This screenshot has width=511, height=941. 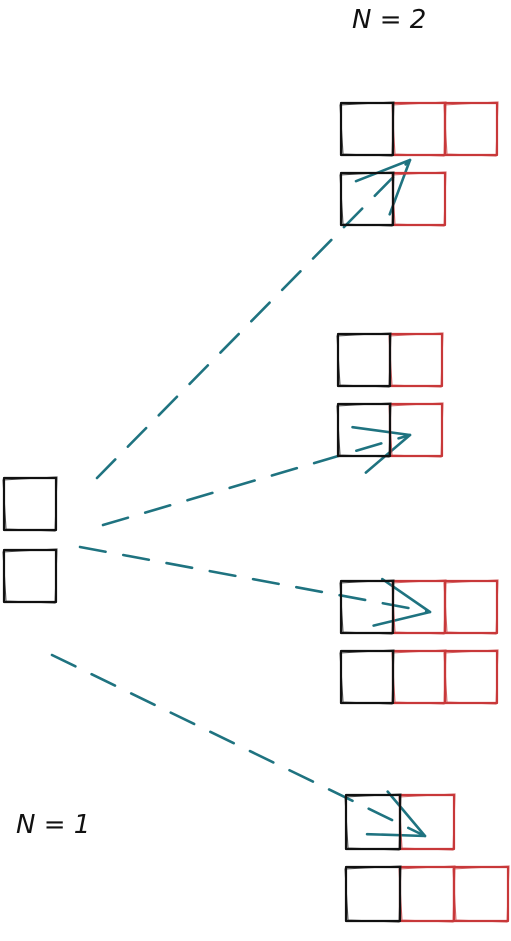 What do you see at coordinates (389, 20) in the screenshot?
I see `n2-label: N = 2` at bounding box center [389, 20].